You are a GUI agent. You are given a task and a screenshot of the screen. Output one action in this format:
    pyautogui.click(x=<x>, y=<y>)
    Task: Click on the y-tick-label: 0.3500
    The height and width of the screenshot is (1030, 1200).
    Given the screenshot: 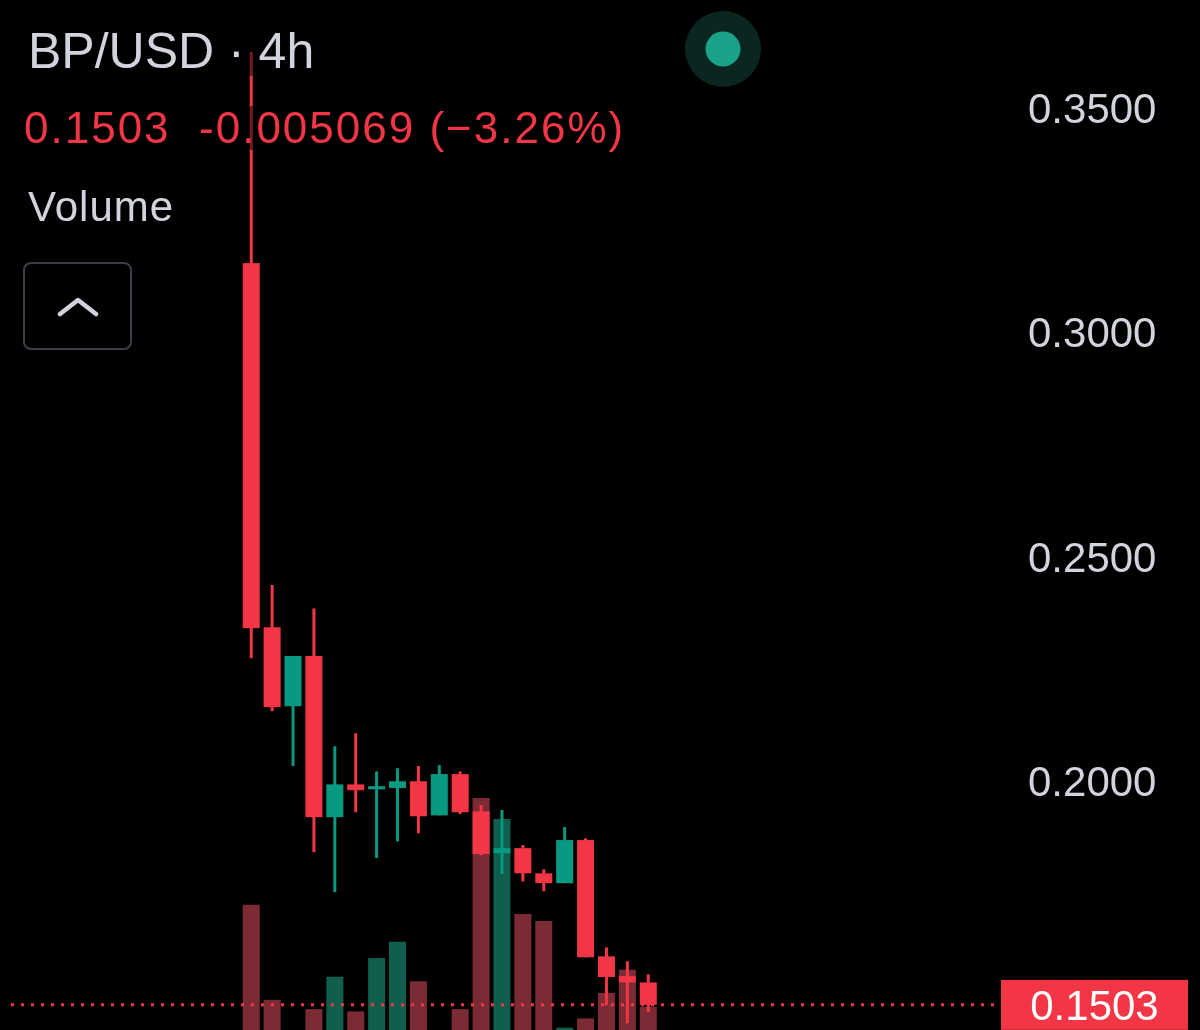 What is the action you would take?
    pyautogui.click(x=1092, y=108)
    